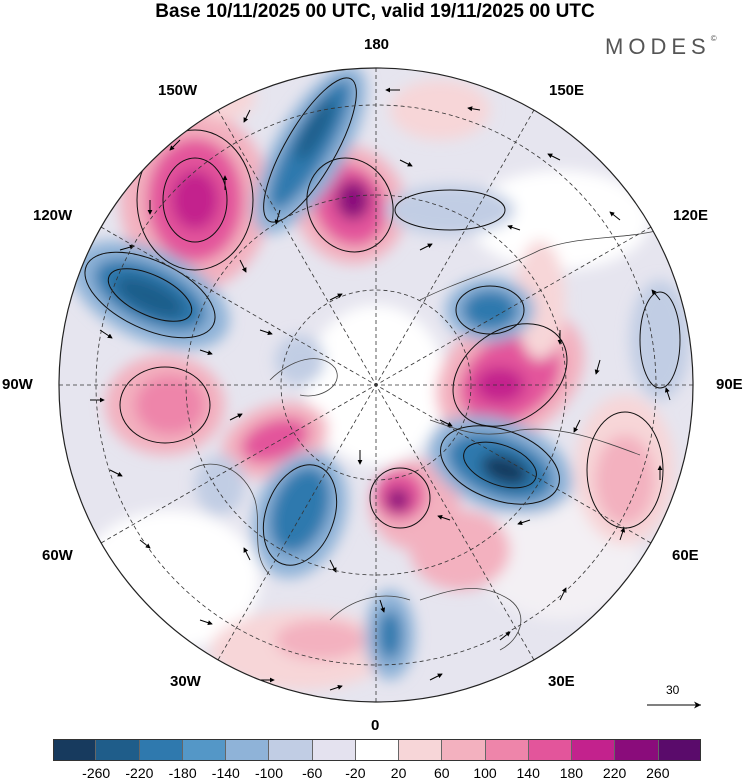 This screenshot has height=783, width=750. Describe the element at coordinates (178, 90) in the screenshot. I see `lon-label-150w: 150W` at that location.